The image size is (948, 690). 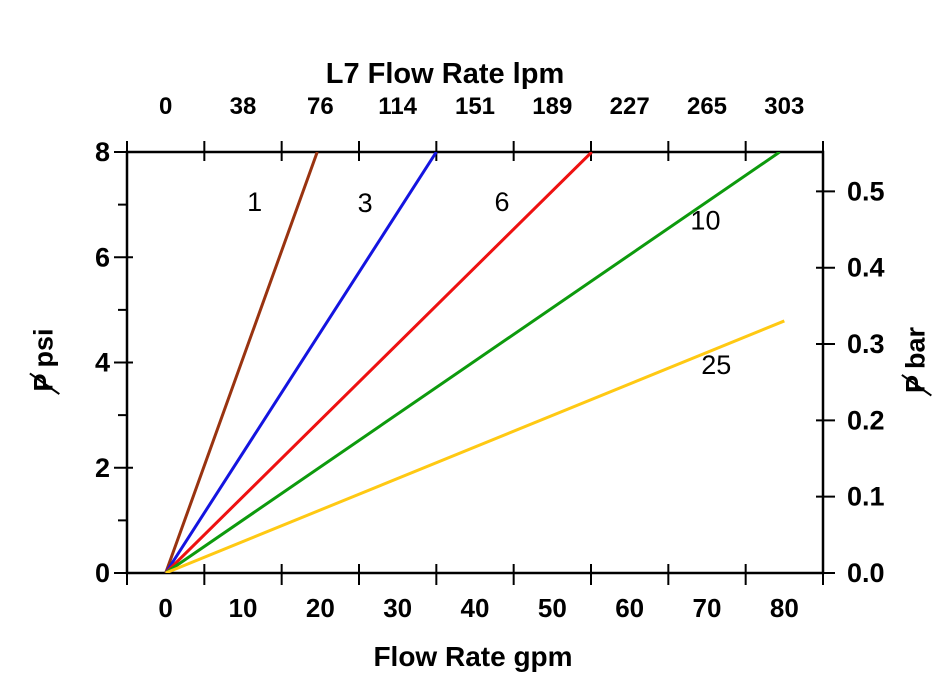 I want to click on bottom-axis-title: Flow Rate gpm, so click(x=473, y=656).